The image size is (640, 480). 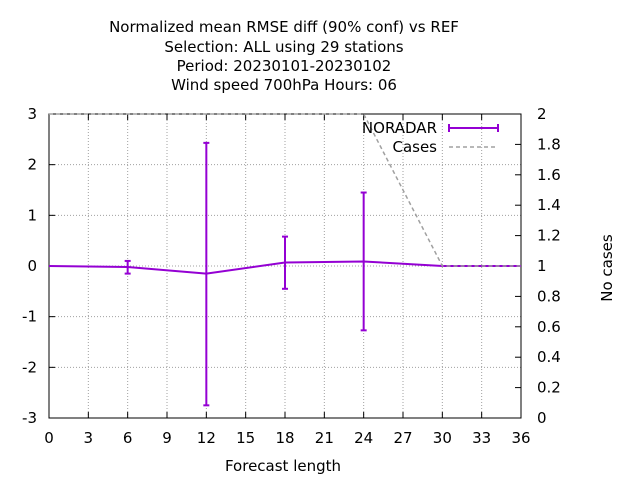 I want to click on legend-label-1: Cases, so click(x=414, y=147).